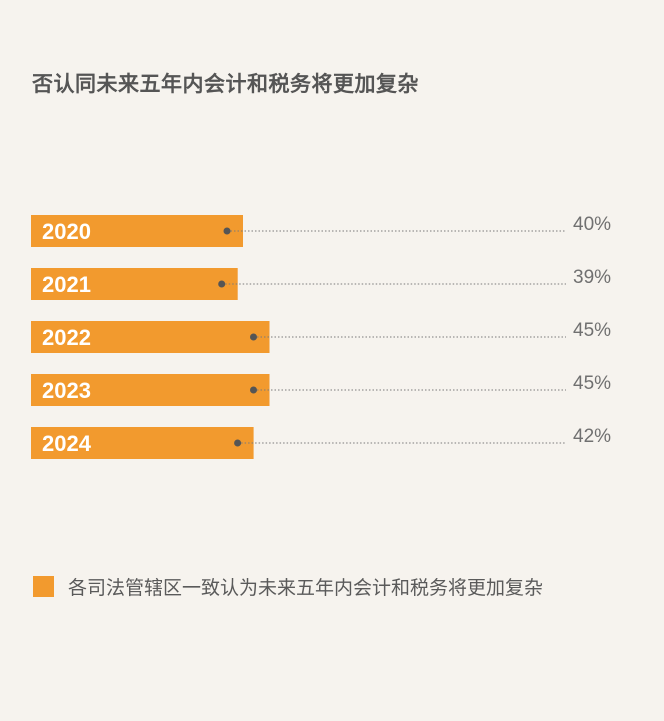 This screenshot has height=721, width=664. I want to click on legend: 各司法管辖区一致认为未来五年内会计和税务将更加复杂, so click(288, 586).